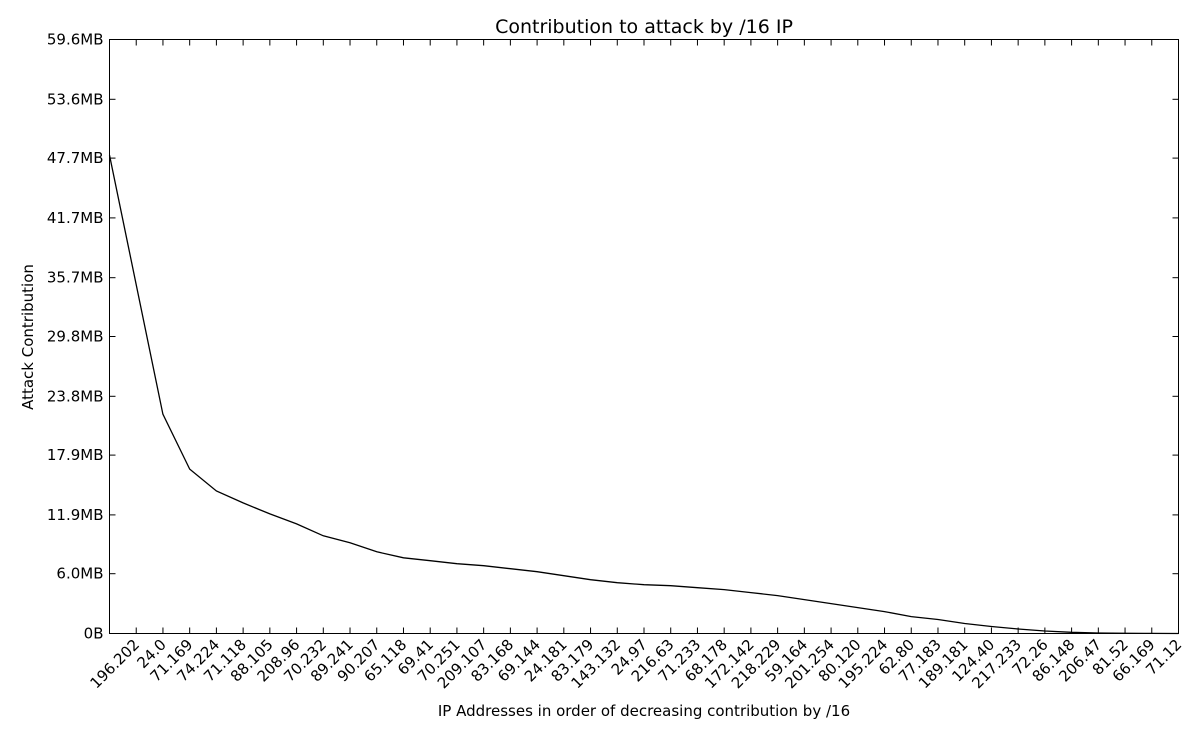 This screenshot has width=1200, height=741. What do you see at coordinates (114, 664) in the screenshot?
I see `x-tick-label: 196.202` at bounding box center [114, 664].